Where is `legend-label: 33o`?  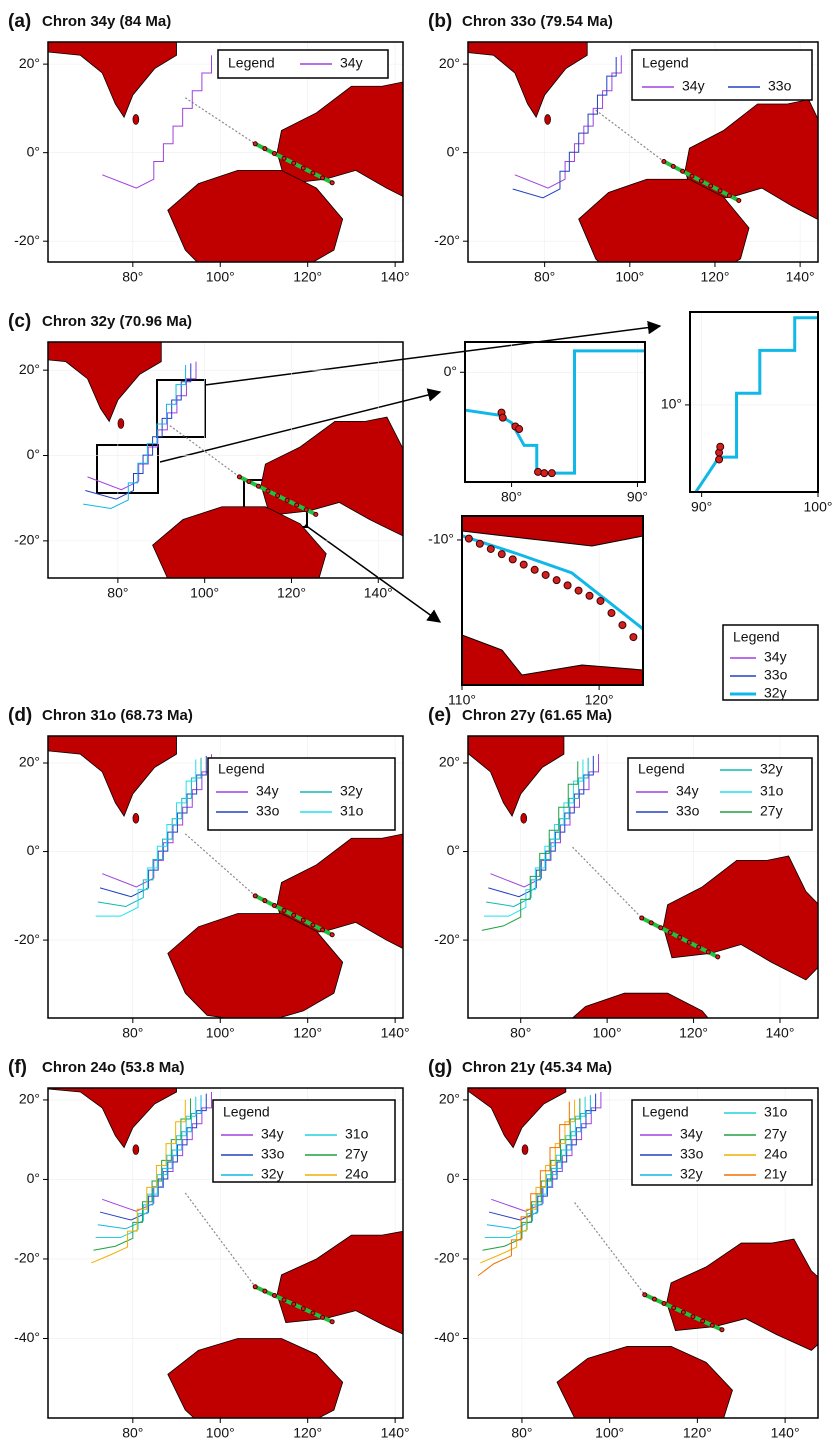
legend-label: 33o is located at coordinates (692, 1154).